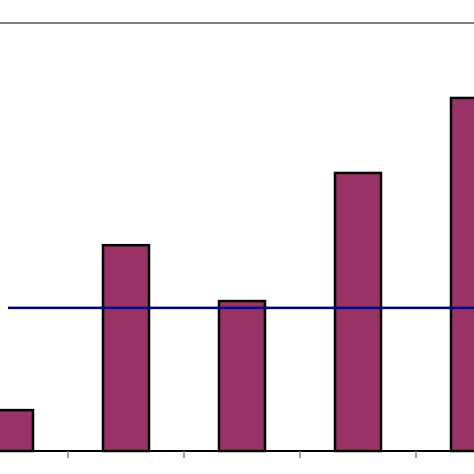  Describe the element at coordinates (237, 454) in the screenshot. I see `x-axis` at that location.